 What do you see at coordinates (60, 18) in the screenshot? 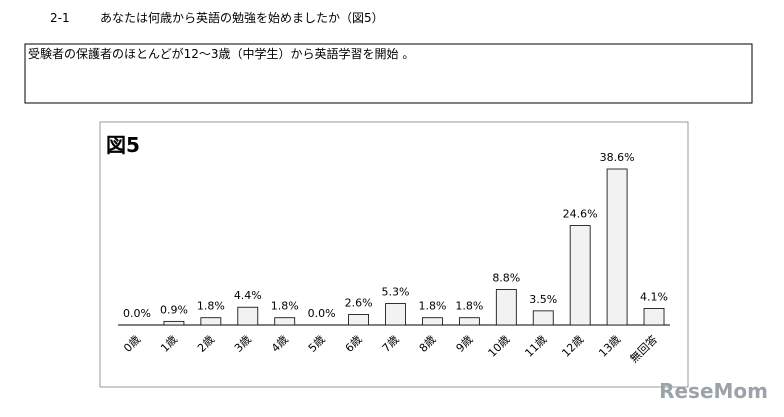
I see `question-number: 2-1` at bounding box center [60, 18].